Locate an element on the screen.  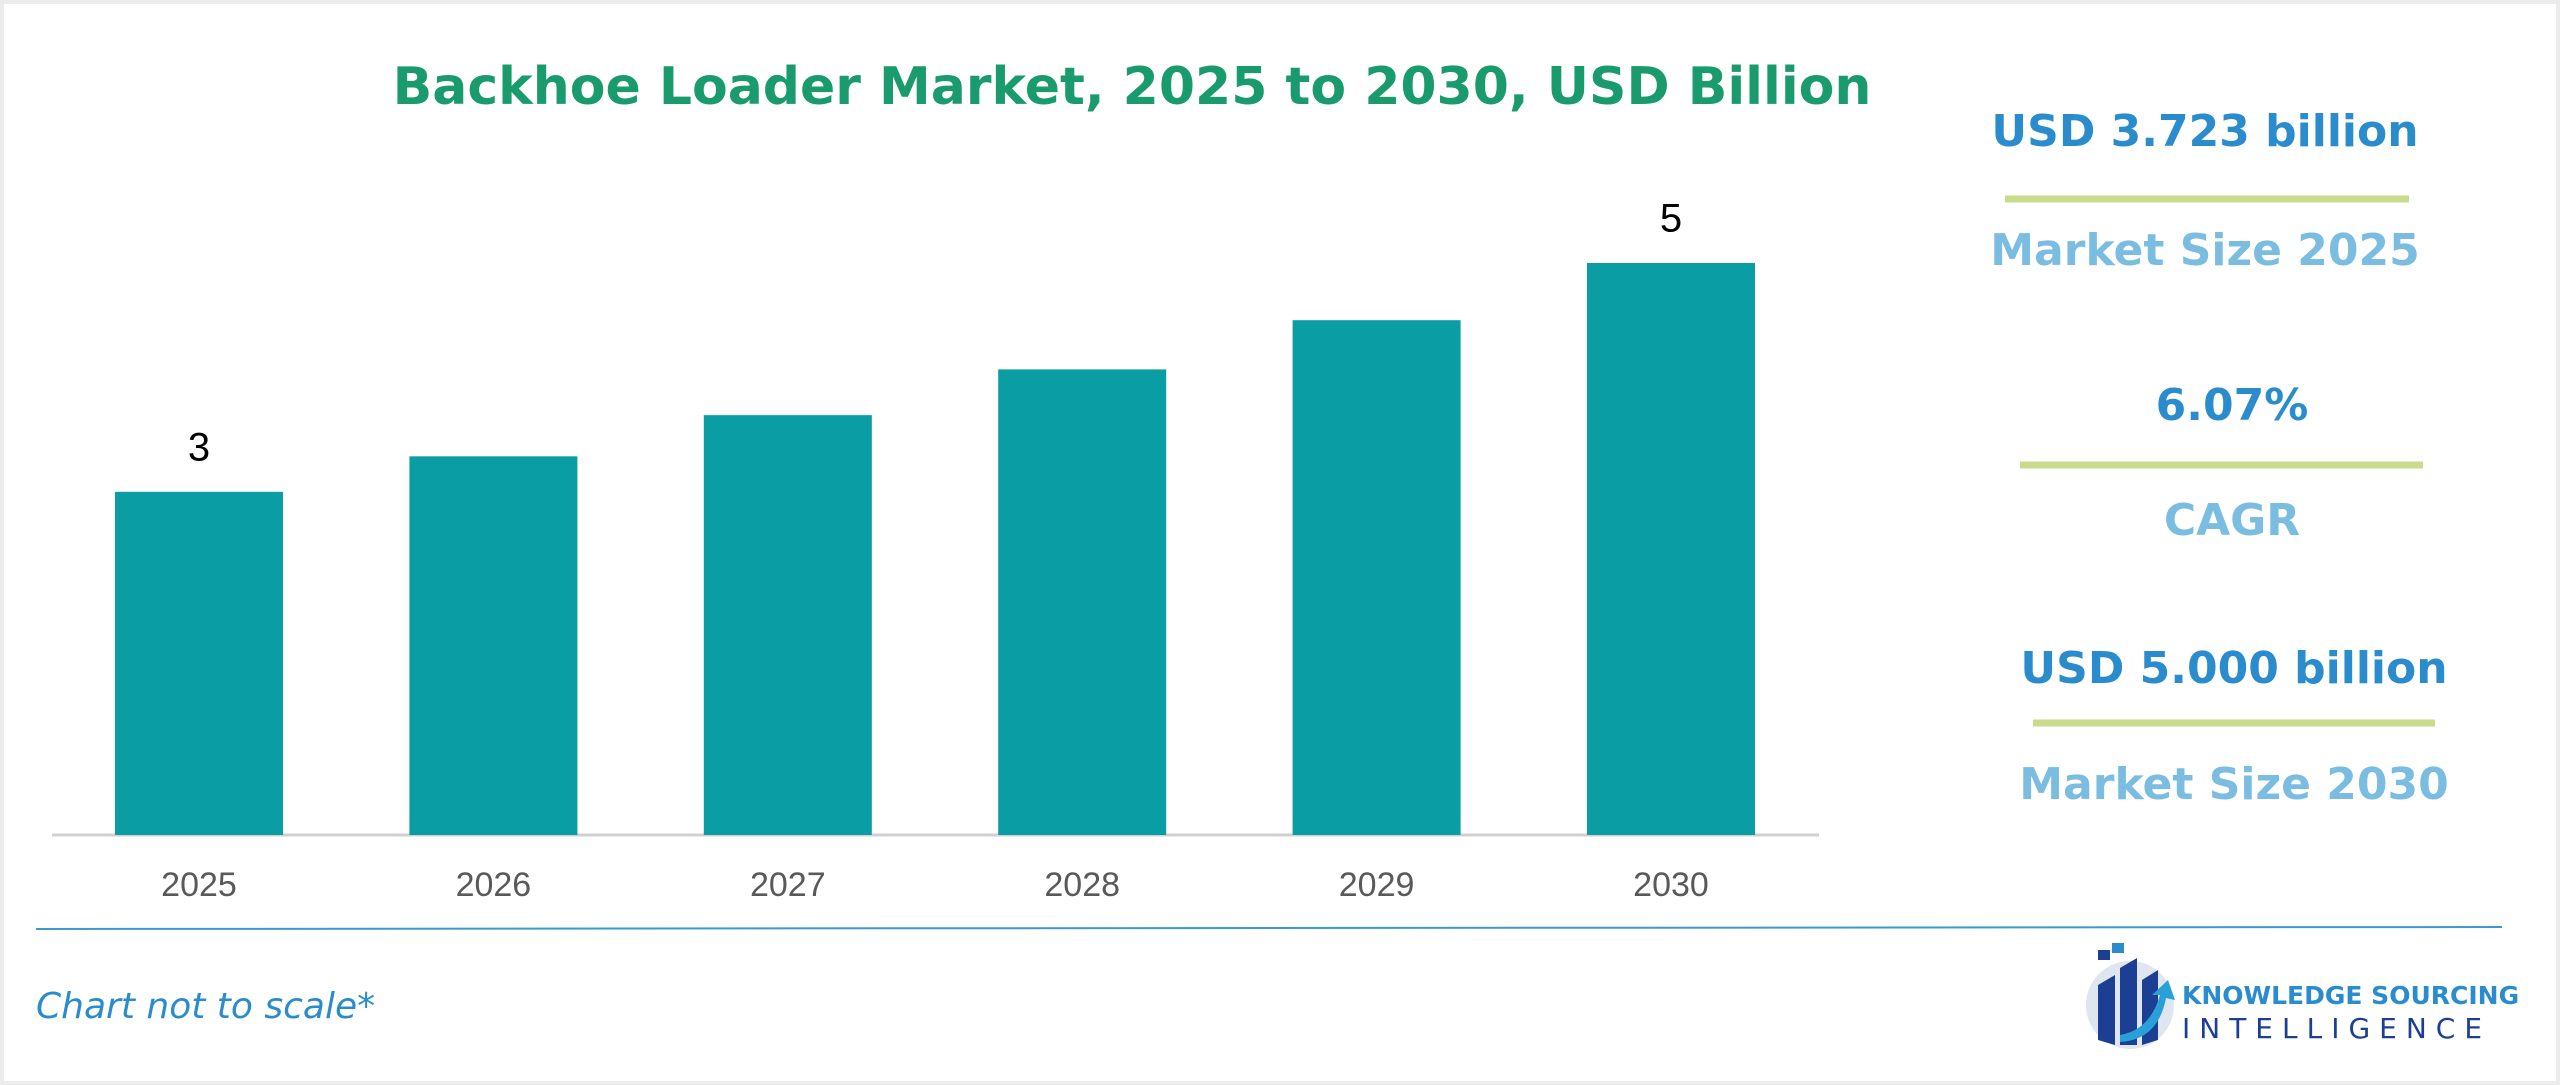
x-tick-label: 2029 is located at coordinates (1377, 885).